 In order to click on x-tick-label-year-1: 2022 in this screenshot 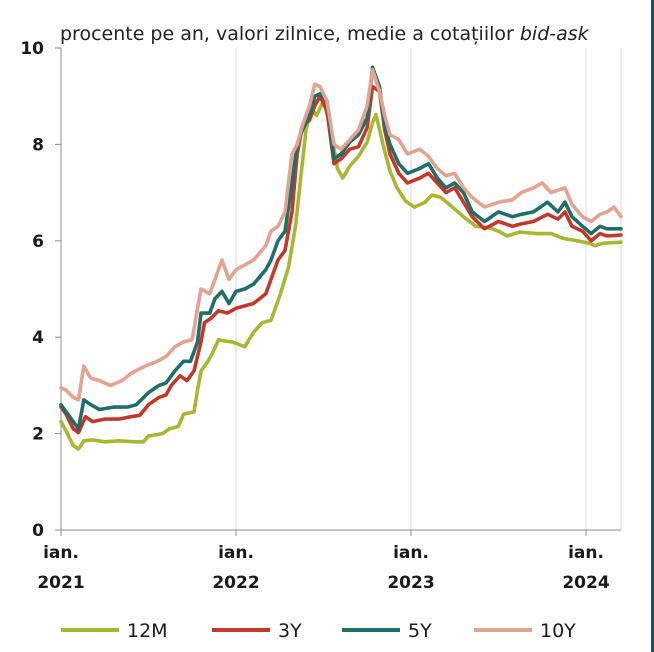, I will do `click(235, 583)`.